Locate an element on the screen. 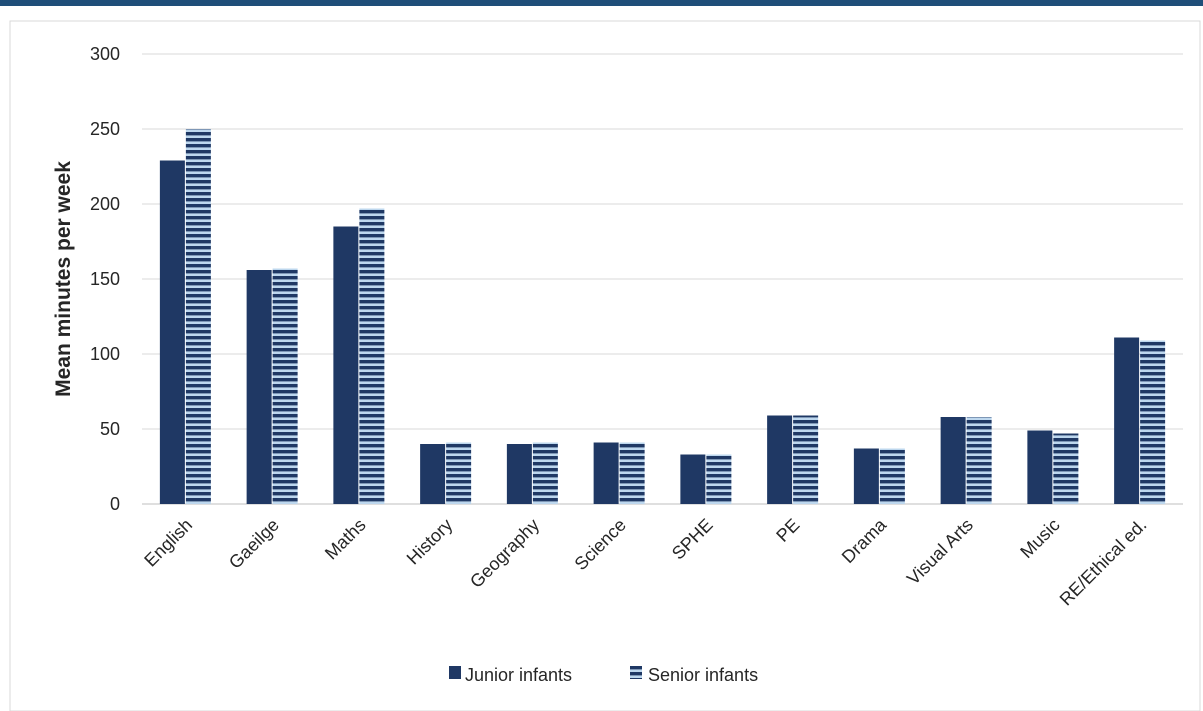 The height and width of the screenshot is (711, 1203). x-tick-label-english: English is located at coordinates (168, 543).